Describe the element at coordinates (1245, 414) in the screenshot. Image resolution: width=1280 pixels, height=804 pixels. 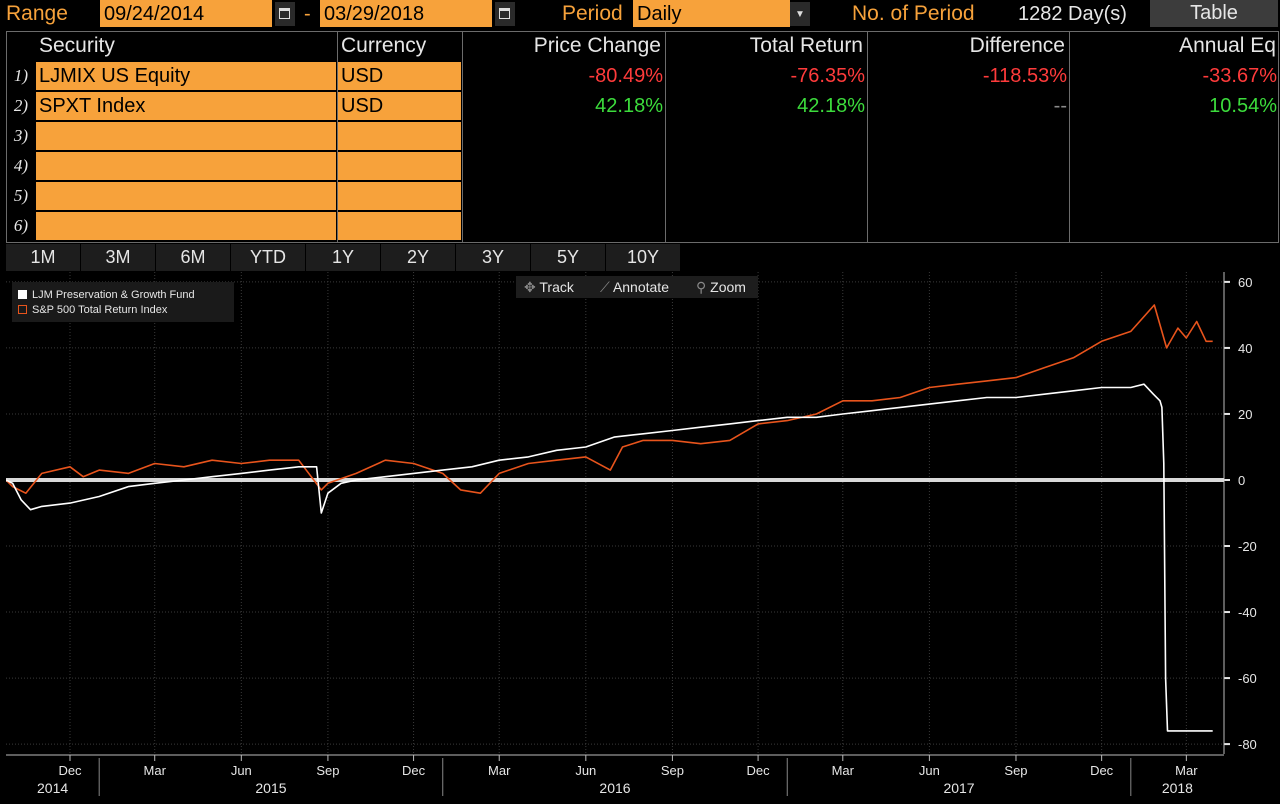
I see `y-tick-label: 20` at that location.